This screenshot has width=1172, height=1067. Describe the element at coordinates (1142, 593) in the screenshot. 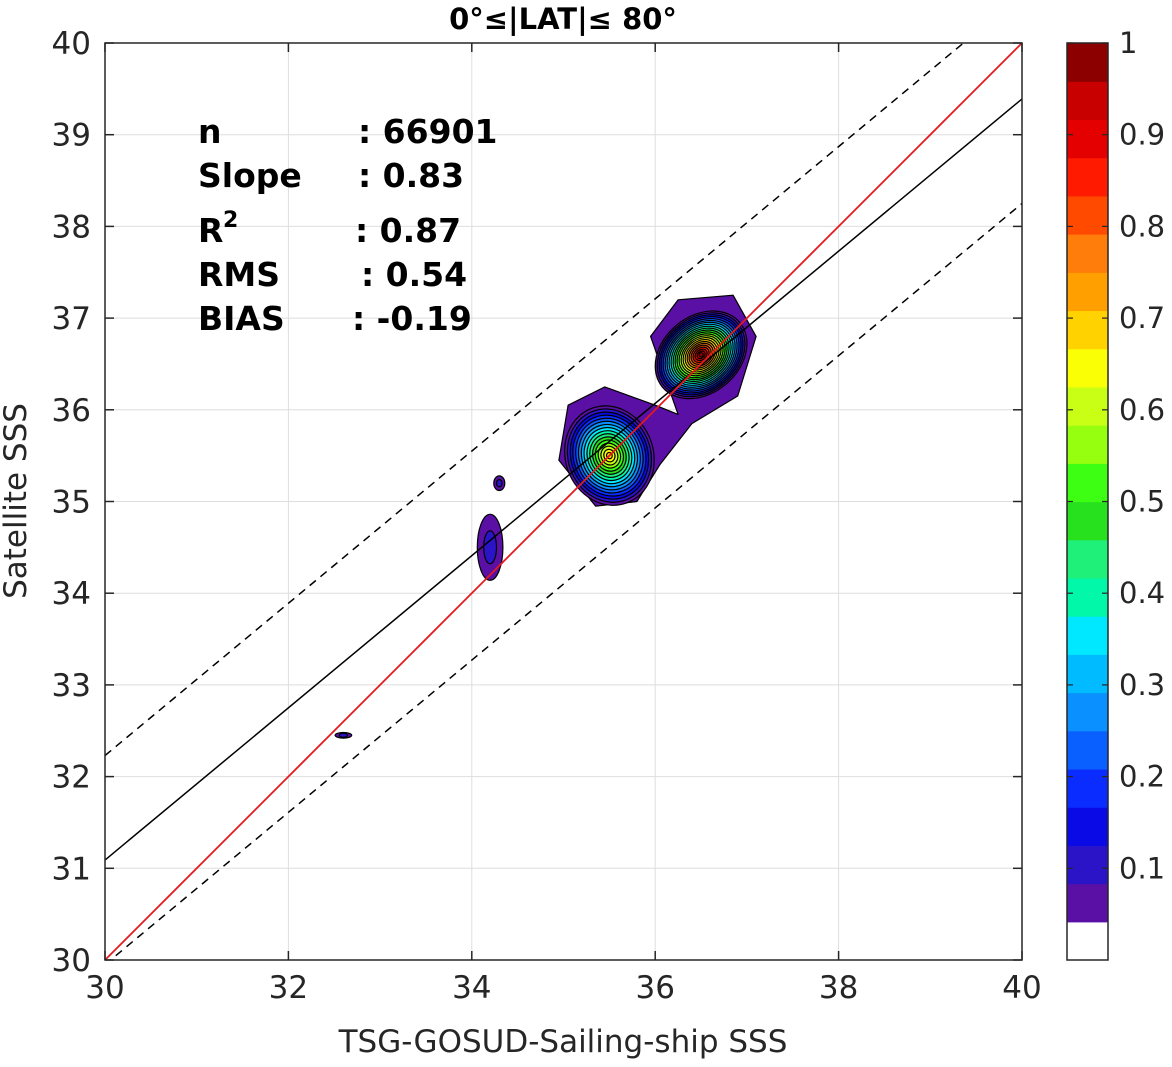

I see `colorbar-tick-label: 0.4` at that location.